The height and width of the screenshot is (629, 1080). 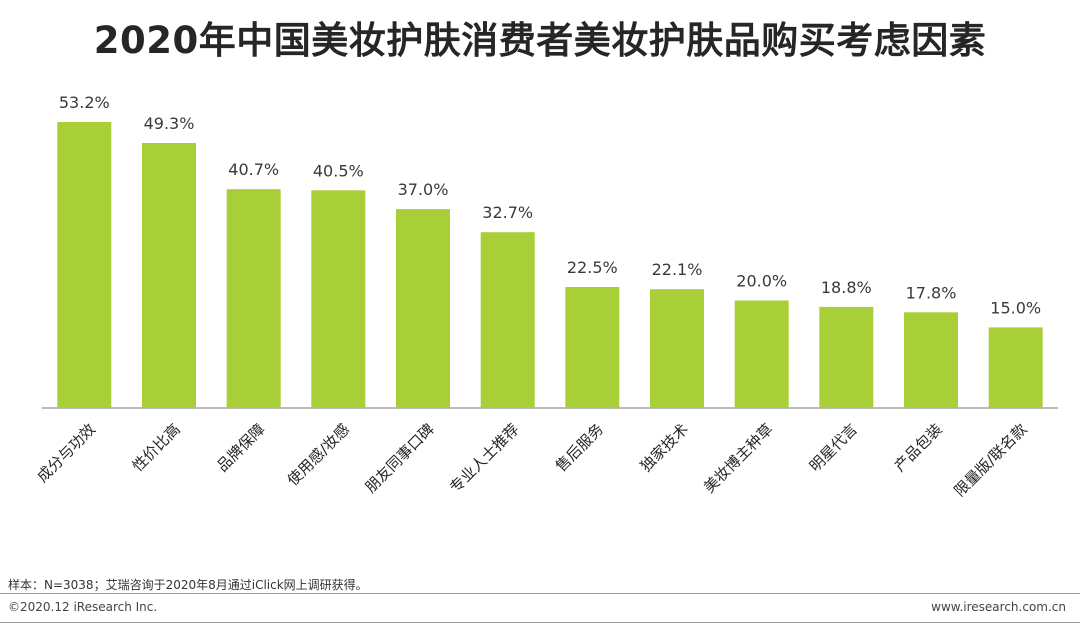 What do you see at coordinates (253, 169) in the screenshot?
I see `data-label: 40.7%` at bounding box center [253, 169].